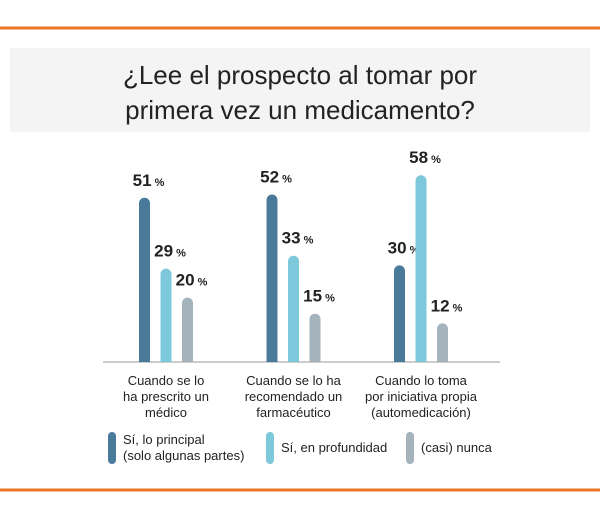 Image resolution: width=600 pixels, height=517 pixels. What do you see at coordinates (404, 247) in the screenshot?
I see `value-label: 30 %` at bounding box center [404, 247].